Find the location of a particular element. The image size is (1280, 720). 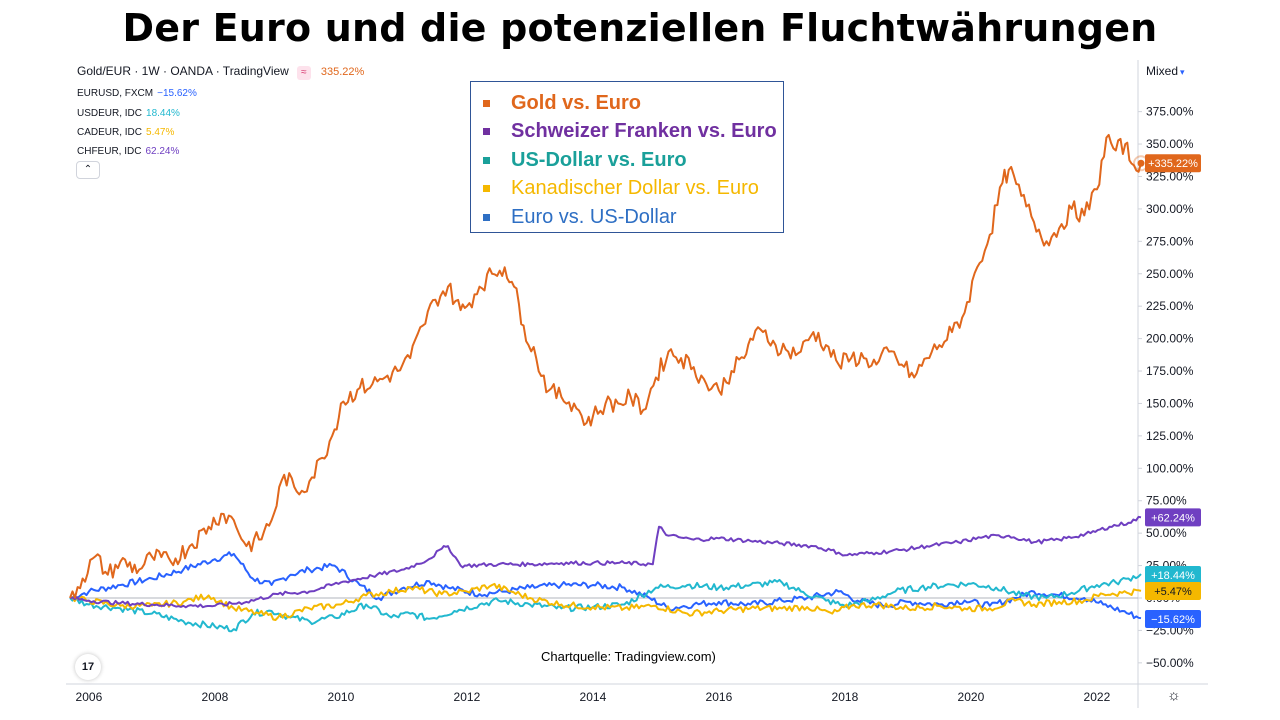

comparison-label: EURUSD, FXCM is located at coordinates (115, 93).